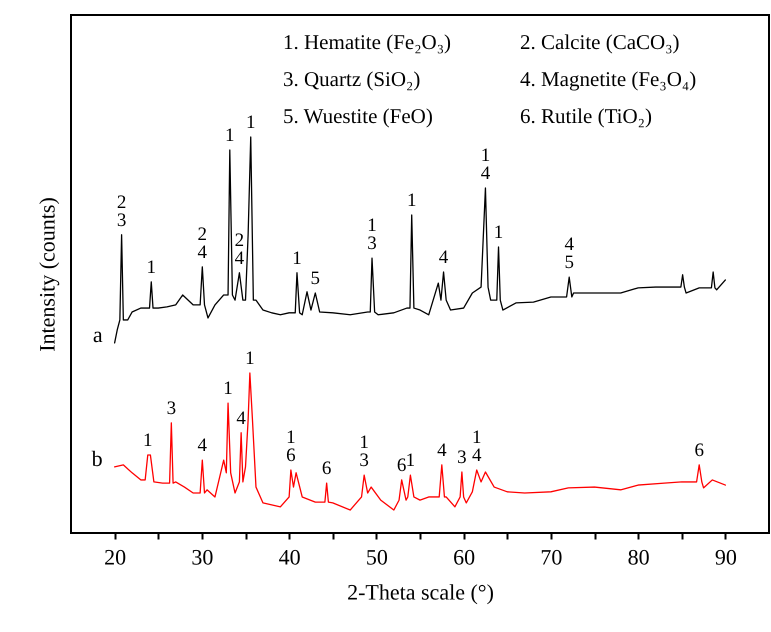 The height and width of the screenshot is (632, 771). What do you see at coordinates (420, 592) in the screenshot?
I see `x-axis-title: 2-Theta scale (°)` at bounding box center [420, 592].